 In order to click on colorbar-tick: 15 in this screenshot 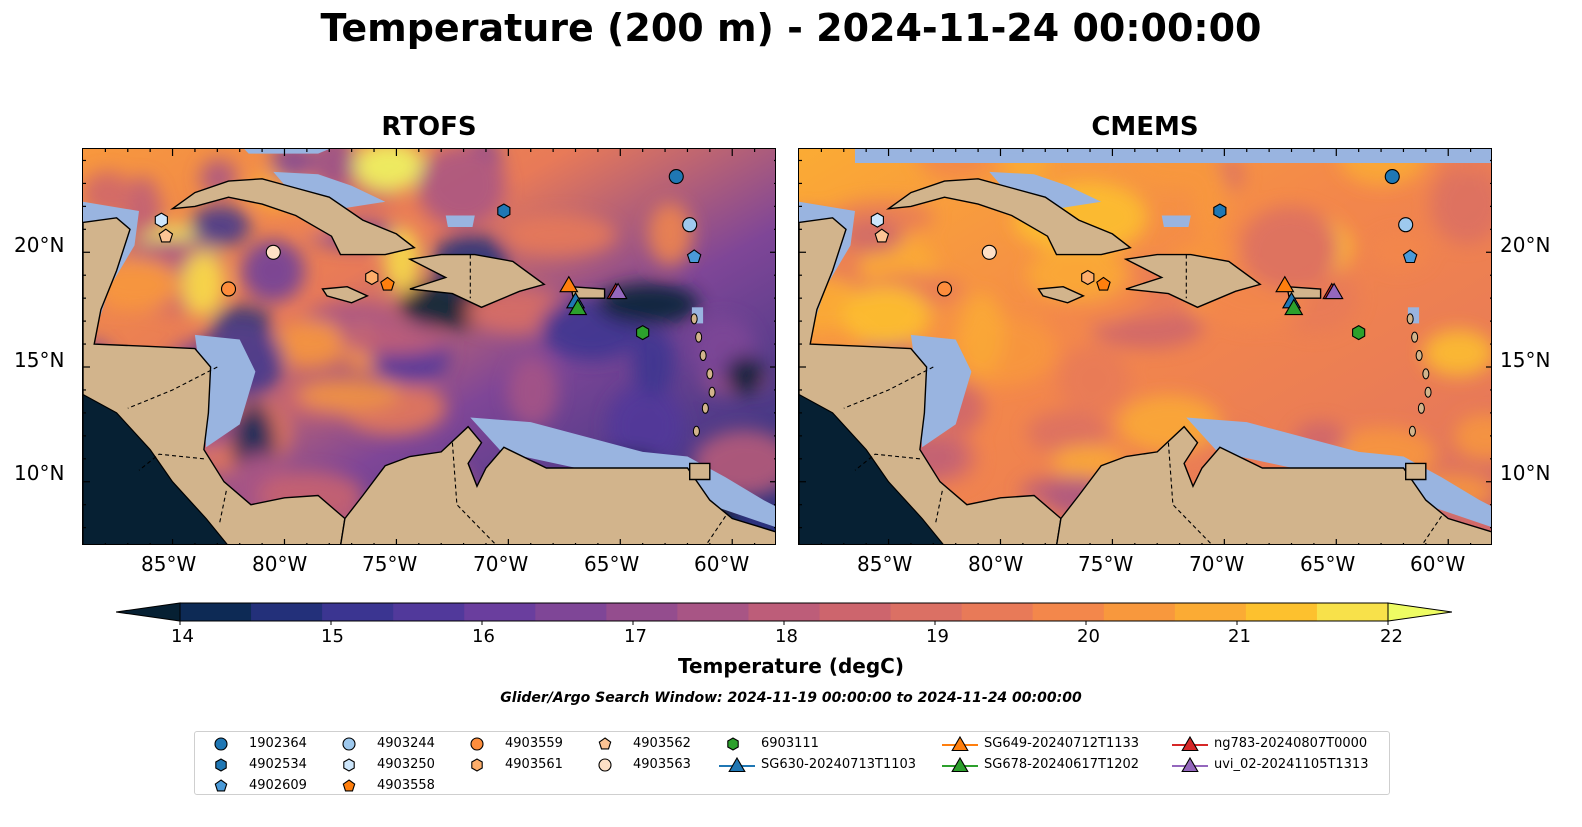, I will do `click(332, 636)`.